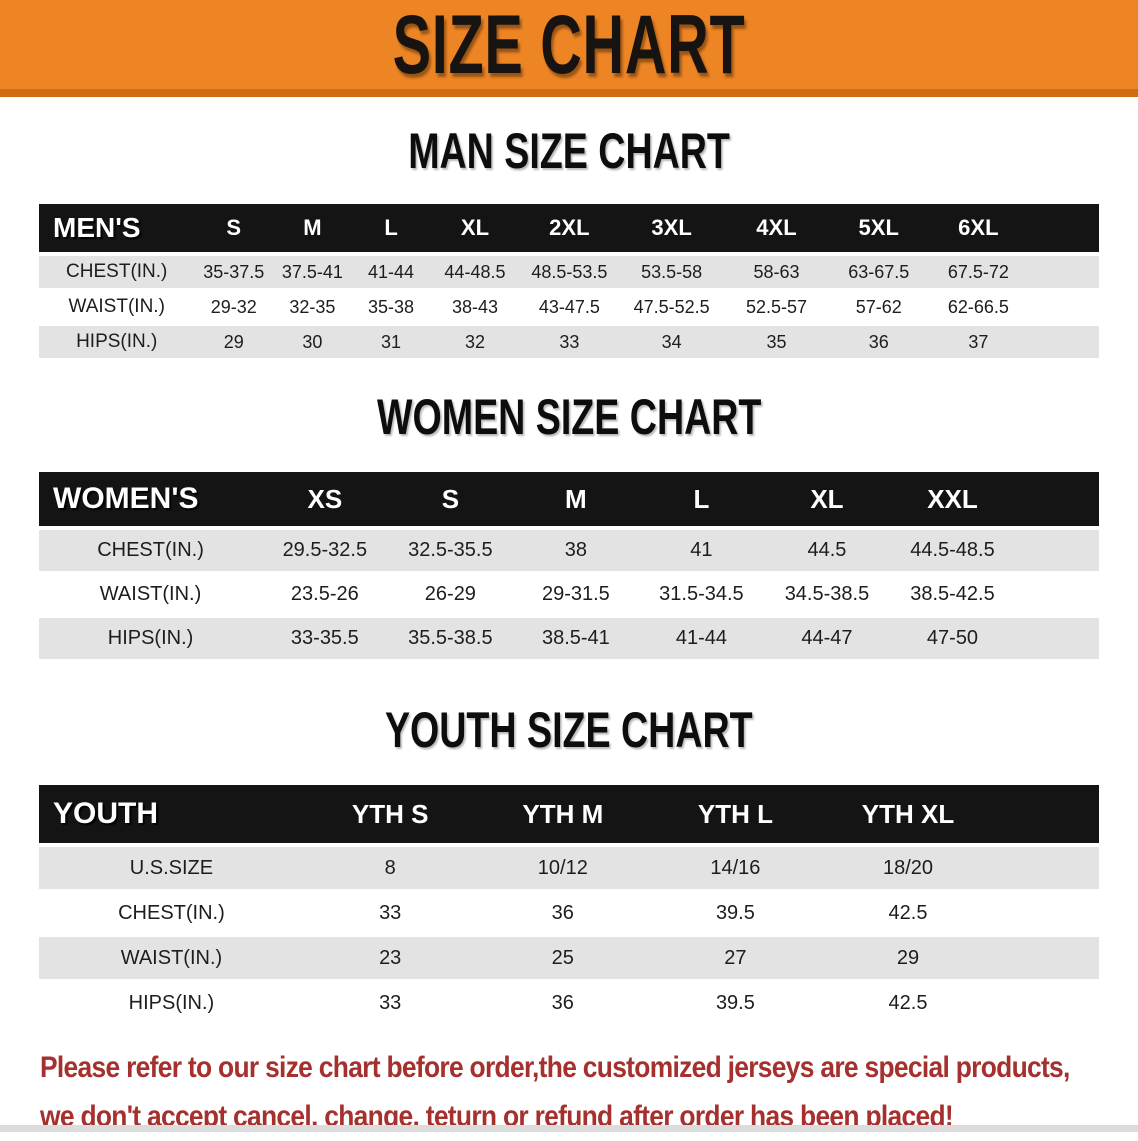  I want to click on size-value: 35-37.5, so click(234, 273).